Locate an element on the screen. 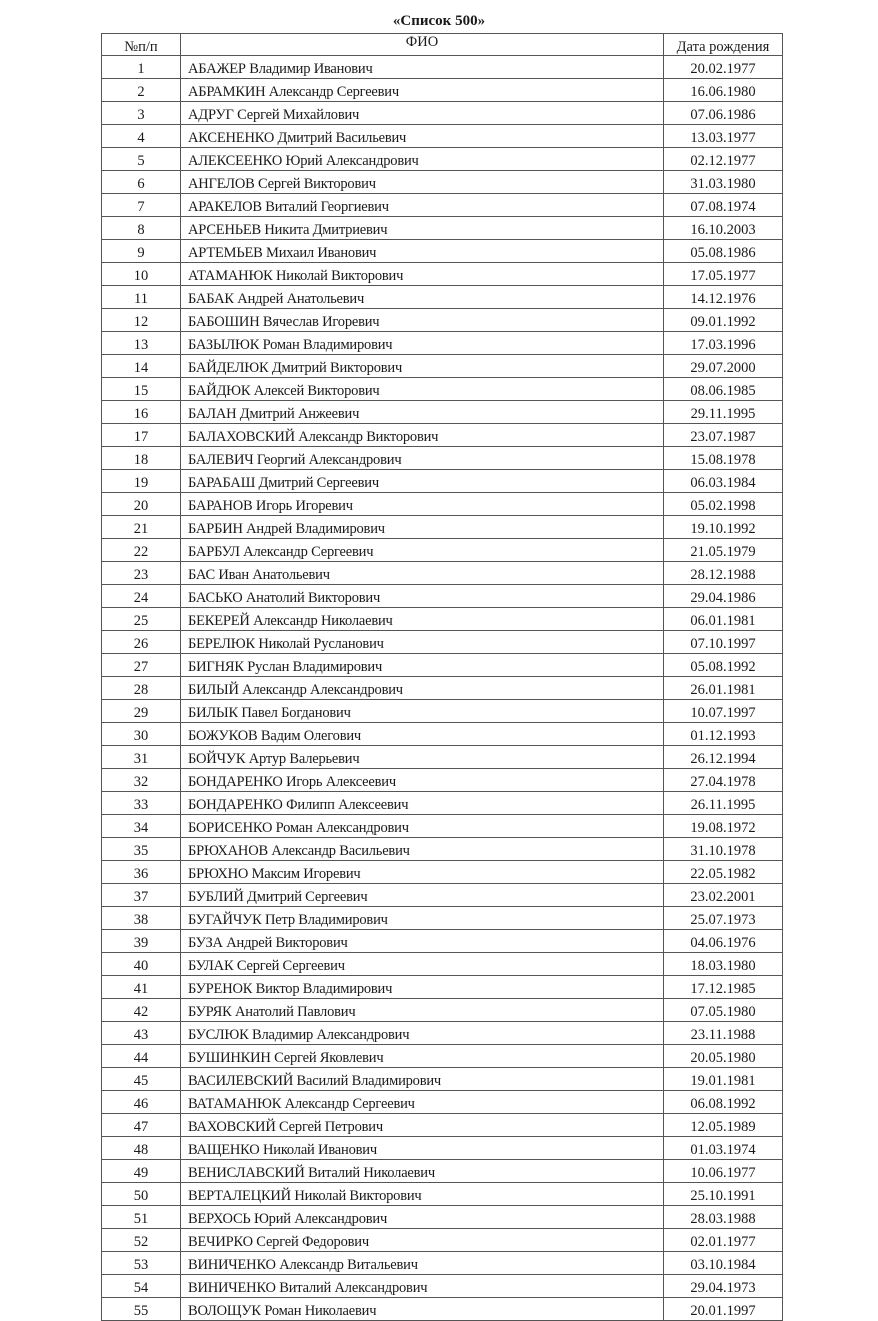 The image size is (878, 1321). row-dob: 23.11.1988 is located at coordinates (723, 1033).